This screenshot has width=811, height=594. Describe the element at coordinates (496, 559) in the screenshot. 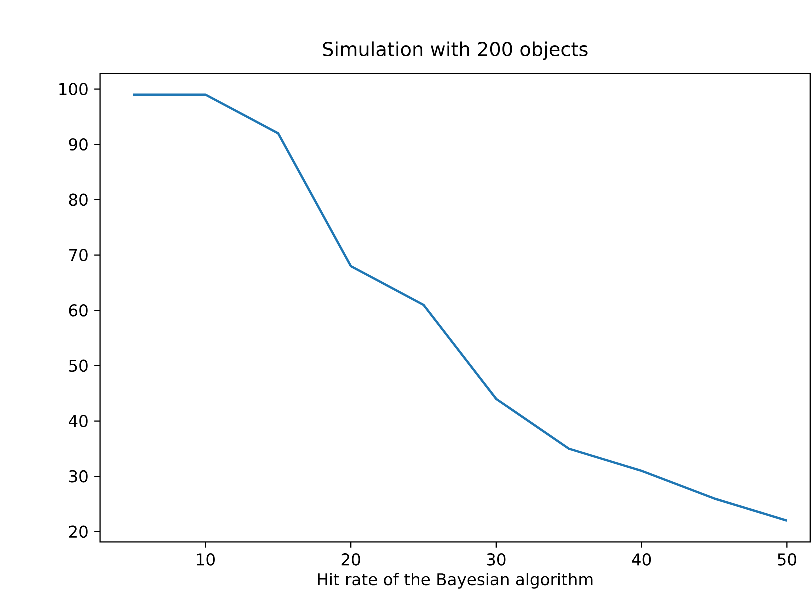

I see `x-tick-label: 30` at that location.